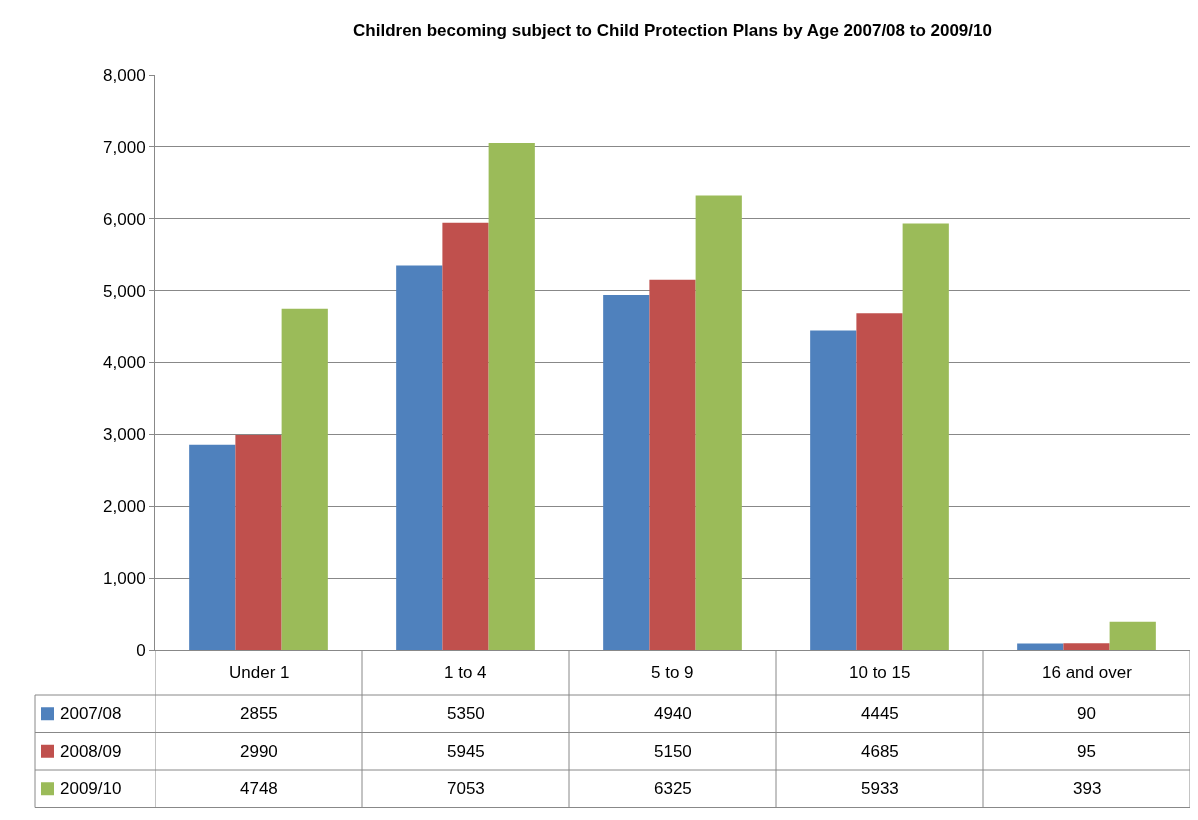 The width and height of the screenshot is (1198, 820). I want to click on x-tick-label: 16 and over, so click(1087, 672).